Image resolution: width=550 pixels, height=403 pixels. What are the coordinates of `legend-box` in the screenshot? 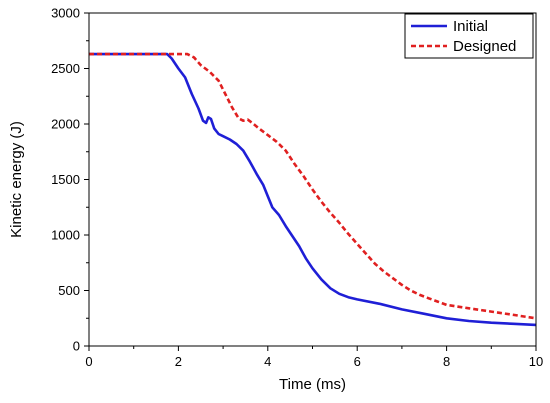 It's located at (469, 36).